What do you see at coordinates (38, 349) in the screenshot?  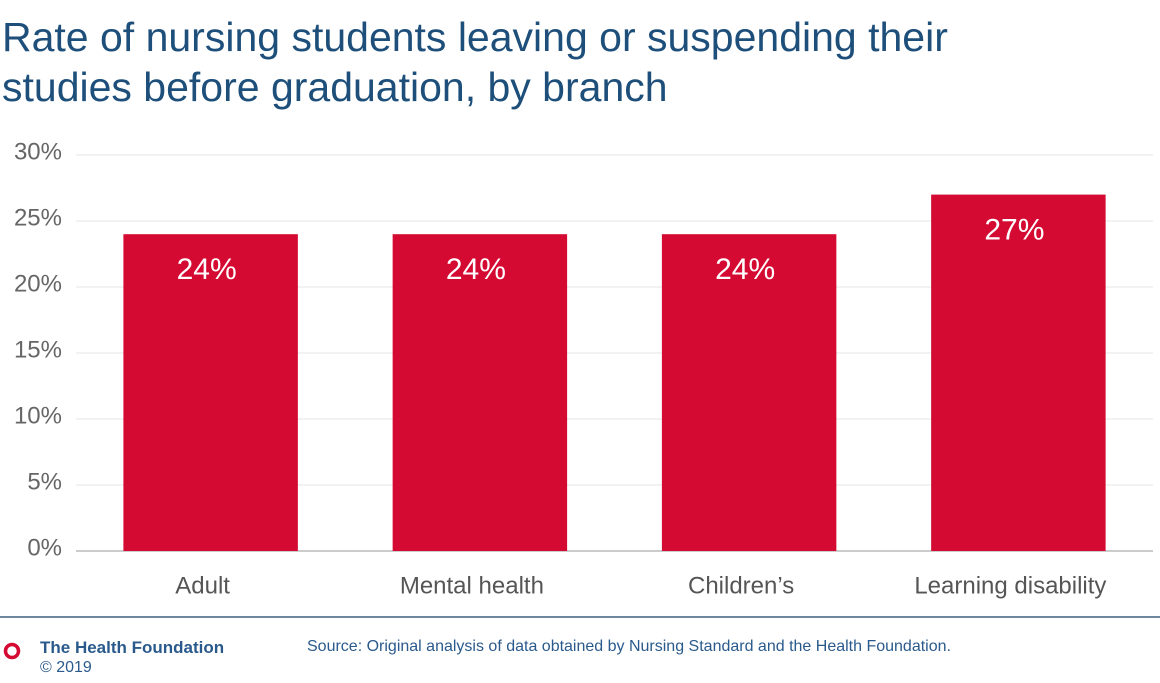 I see `y-tick-label: 15%` at bounding box center [38, 349].